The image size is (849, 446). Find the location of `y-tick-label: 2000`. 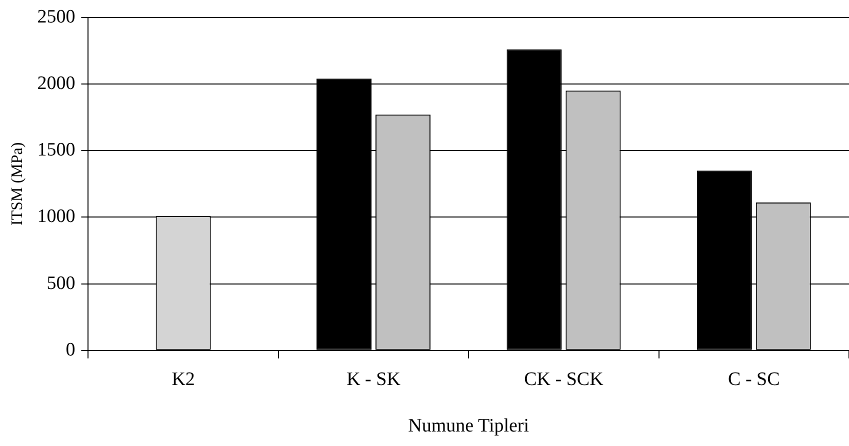

y-tick-label: 2000 is located at coordinates (56, 83).